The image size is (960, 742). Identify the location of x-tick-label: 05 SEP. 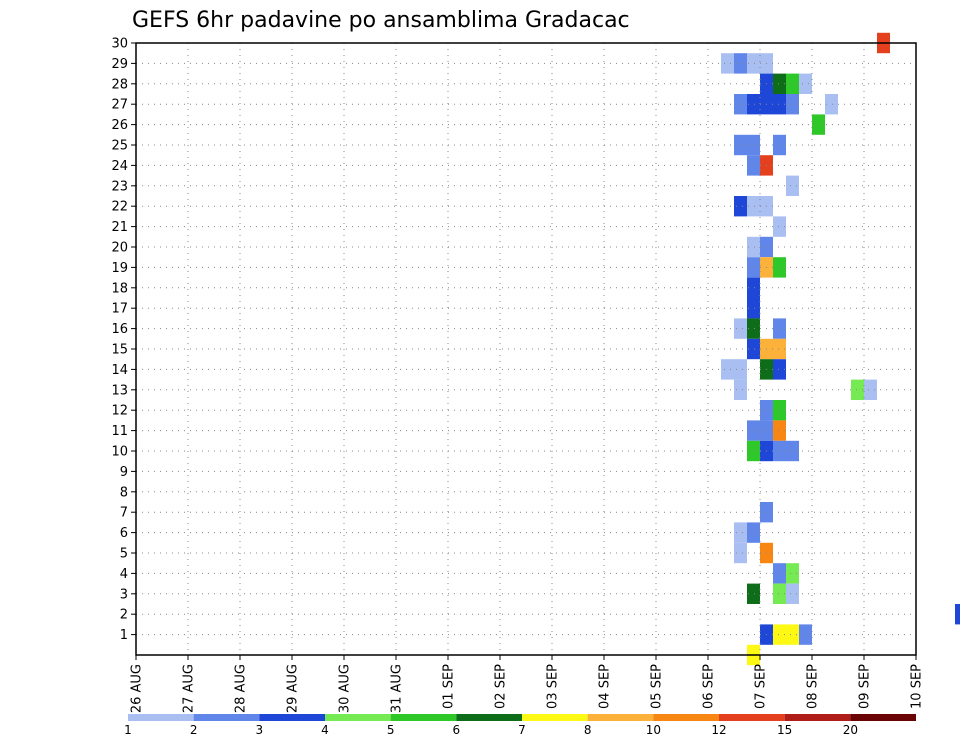
(657, 686).